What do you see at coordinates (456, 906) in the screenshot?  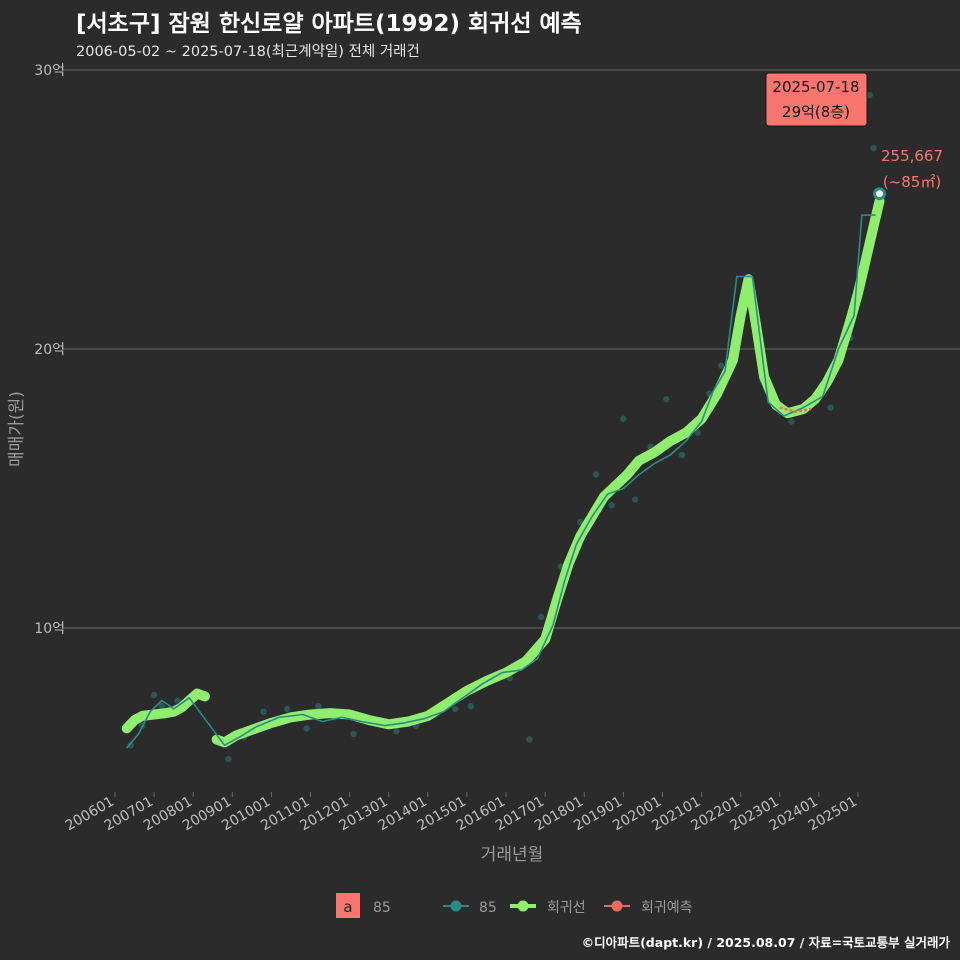 I see `legend-line-key-point` at bounding box center [456, 906].